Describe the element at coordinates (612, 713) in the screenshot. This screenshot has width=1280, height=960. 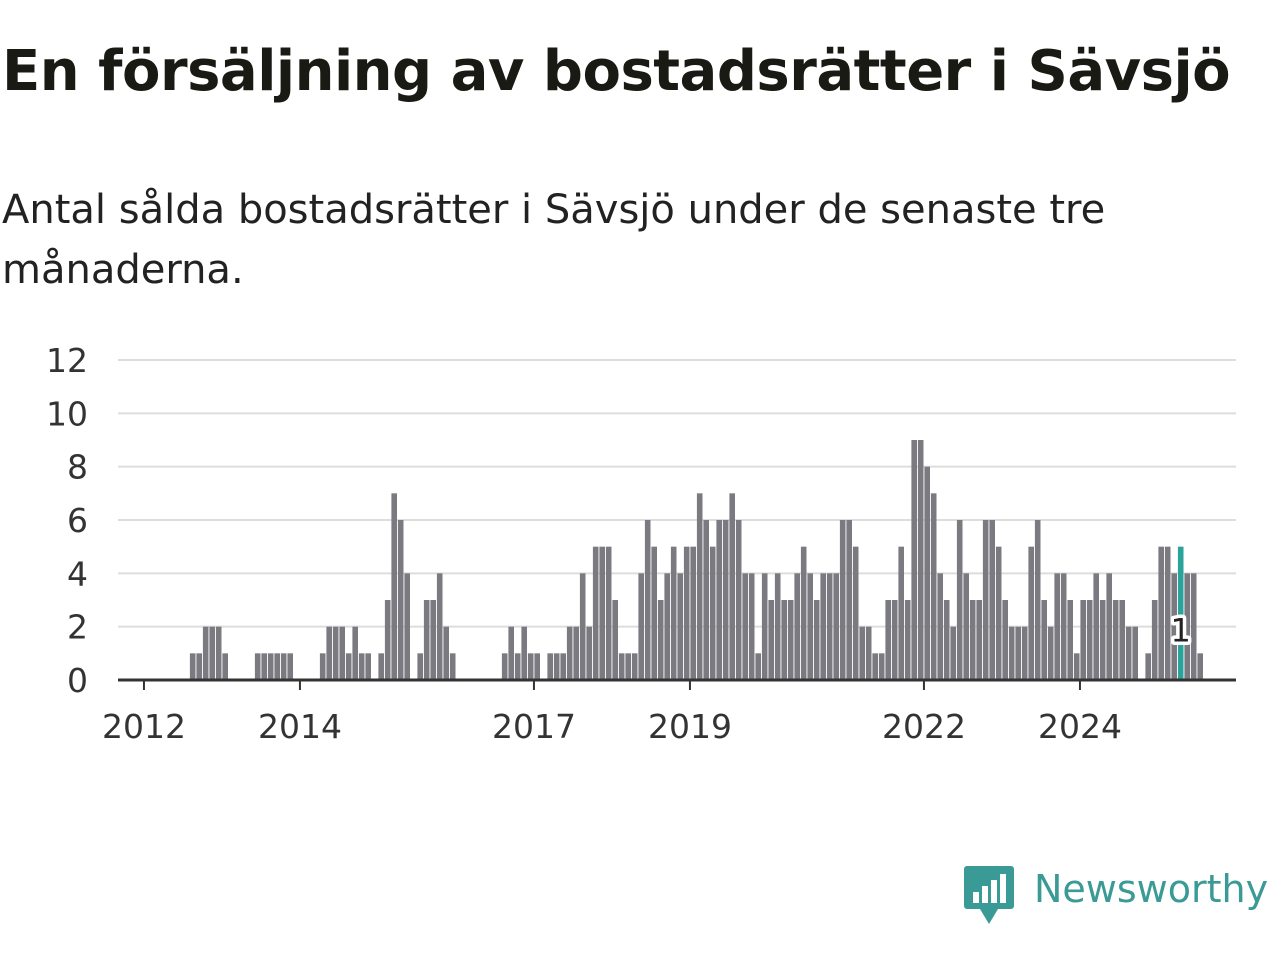
I see `x-axis-ticks: 2012 2014 2017 2019 2022 2024` at that location.